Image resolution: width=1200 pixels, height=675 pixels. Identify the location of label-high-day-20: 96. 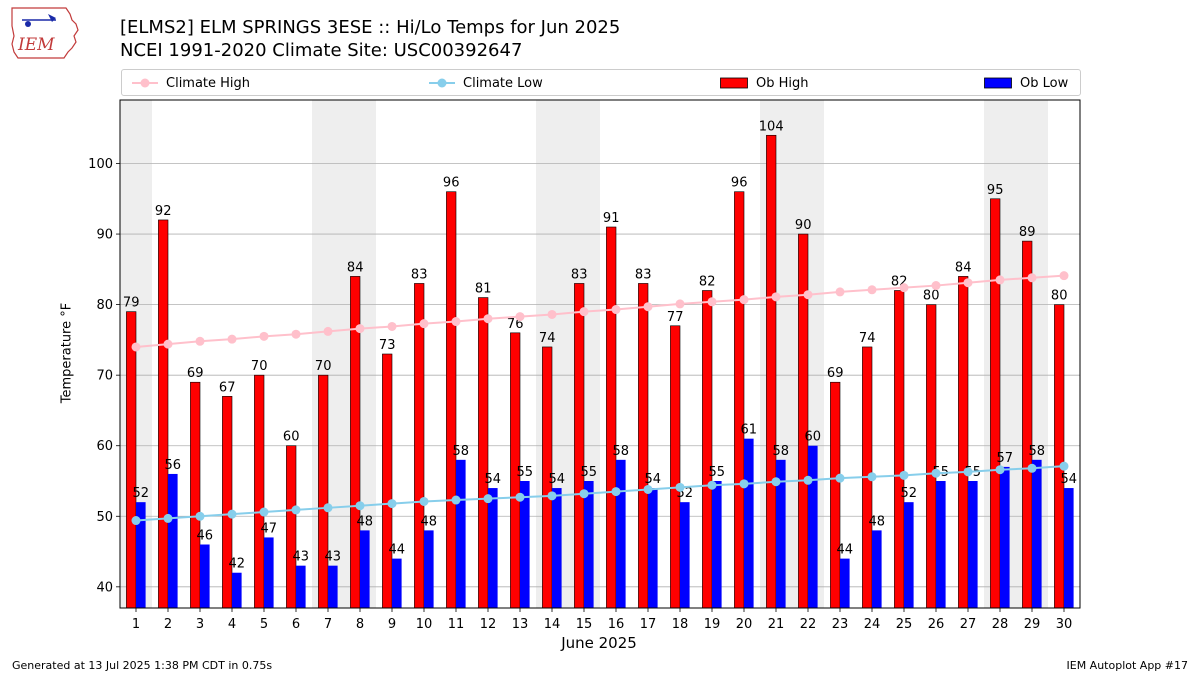
(739, 183).